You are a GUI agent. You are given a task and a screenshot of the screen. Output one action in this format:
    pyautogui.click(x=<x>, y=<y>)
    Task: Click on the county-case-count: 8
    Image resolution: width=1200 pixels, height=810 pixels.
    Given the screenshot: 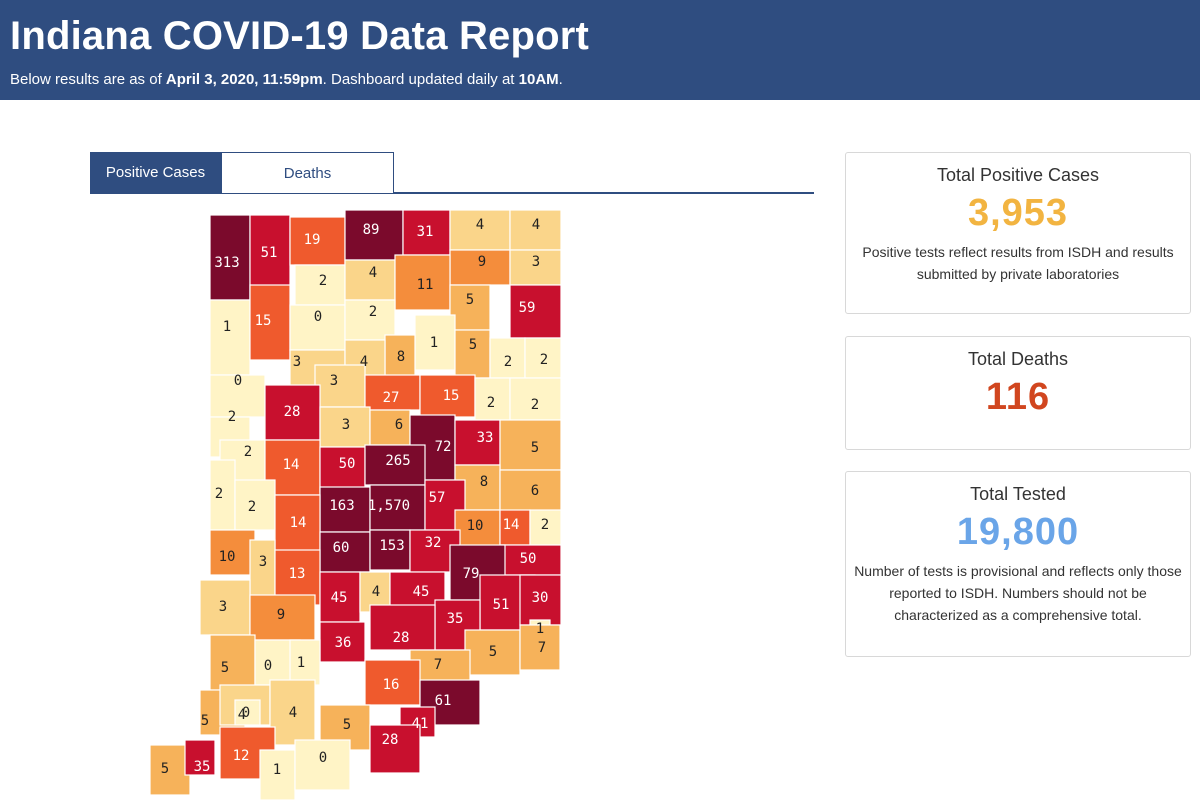 What is the action you would take?
    pyautogui.click(x=484, y=482)
    